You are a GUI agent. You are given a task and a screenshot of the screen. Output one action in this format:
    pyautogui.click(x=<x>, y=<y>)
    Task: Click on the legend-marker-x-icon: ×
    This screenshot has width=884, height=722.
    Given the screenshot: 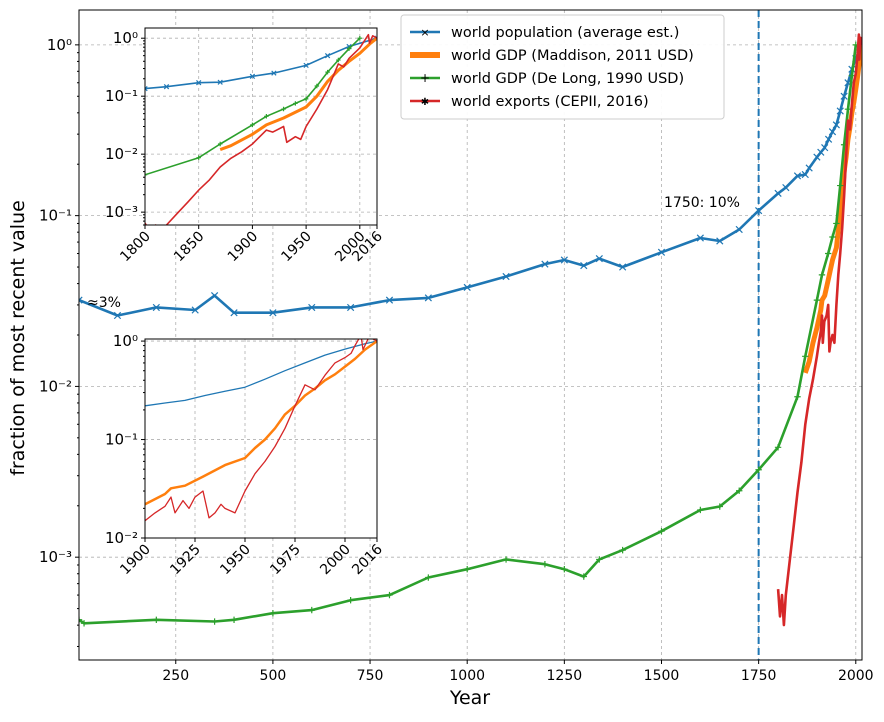 What is the action you would take?
    pyautogui.click(x=424, y=32)
    